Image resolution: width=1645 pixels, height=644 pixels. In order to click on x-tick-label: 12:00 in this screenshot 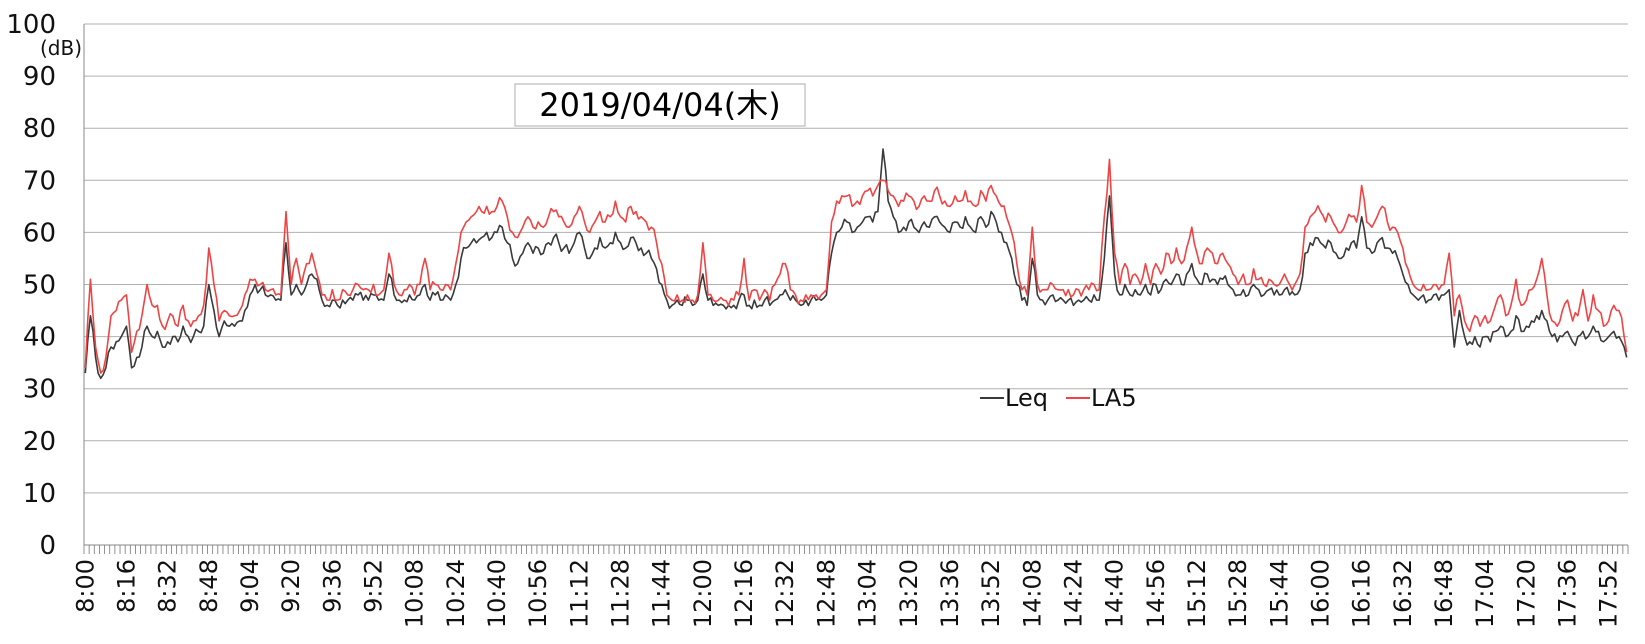, I will do `click(703, 593)`.